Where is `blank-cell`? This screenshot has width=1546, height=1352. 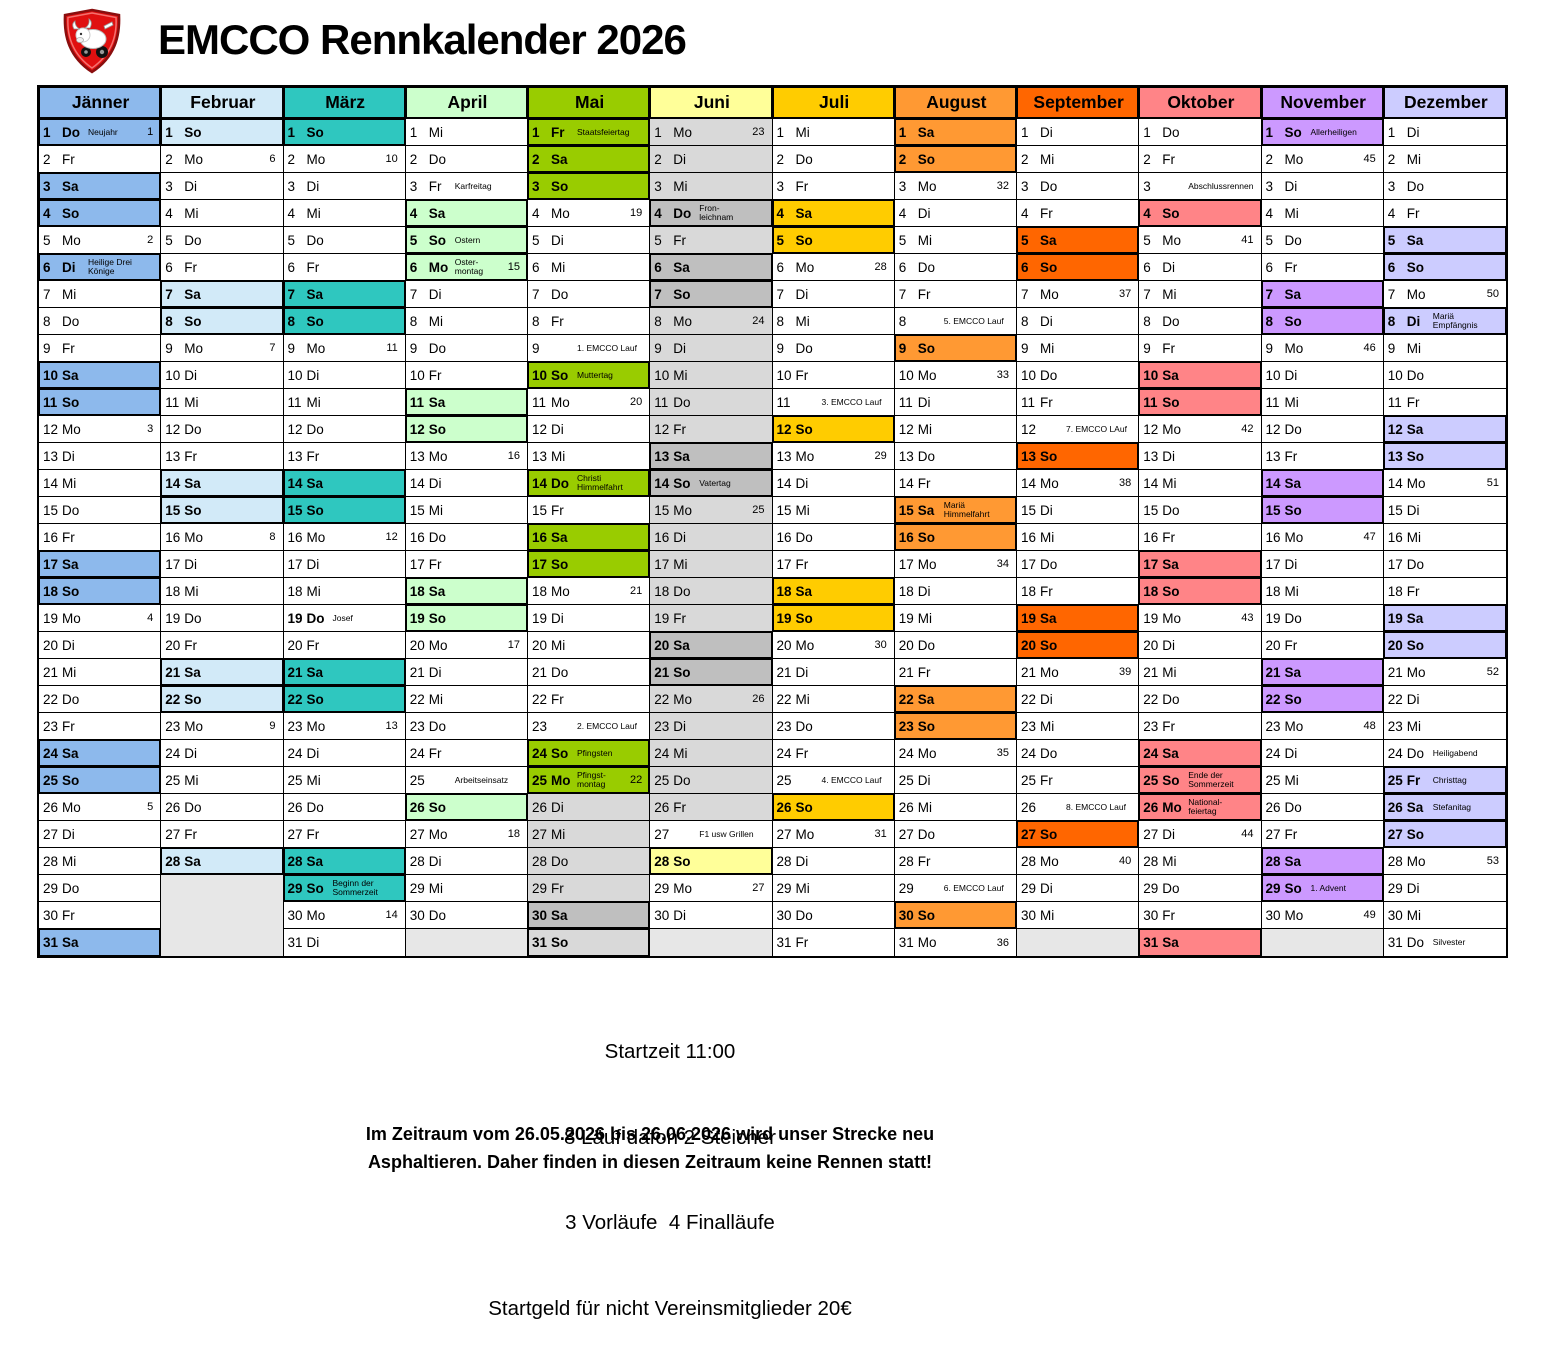
blank-cell is located at coordinates (1078, 942).